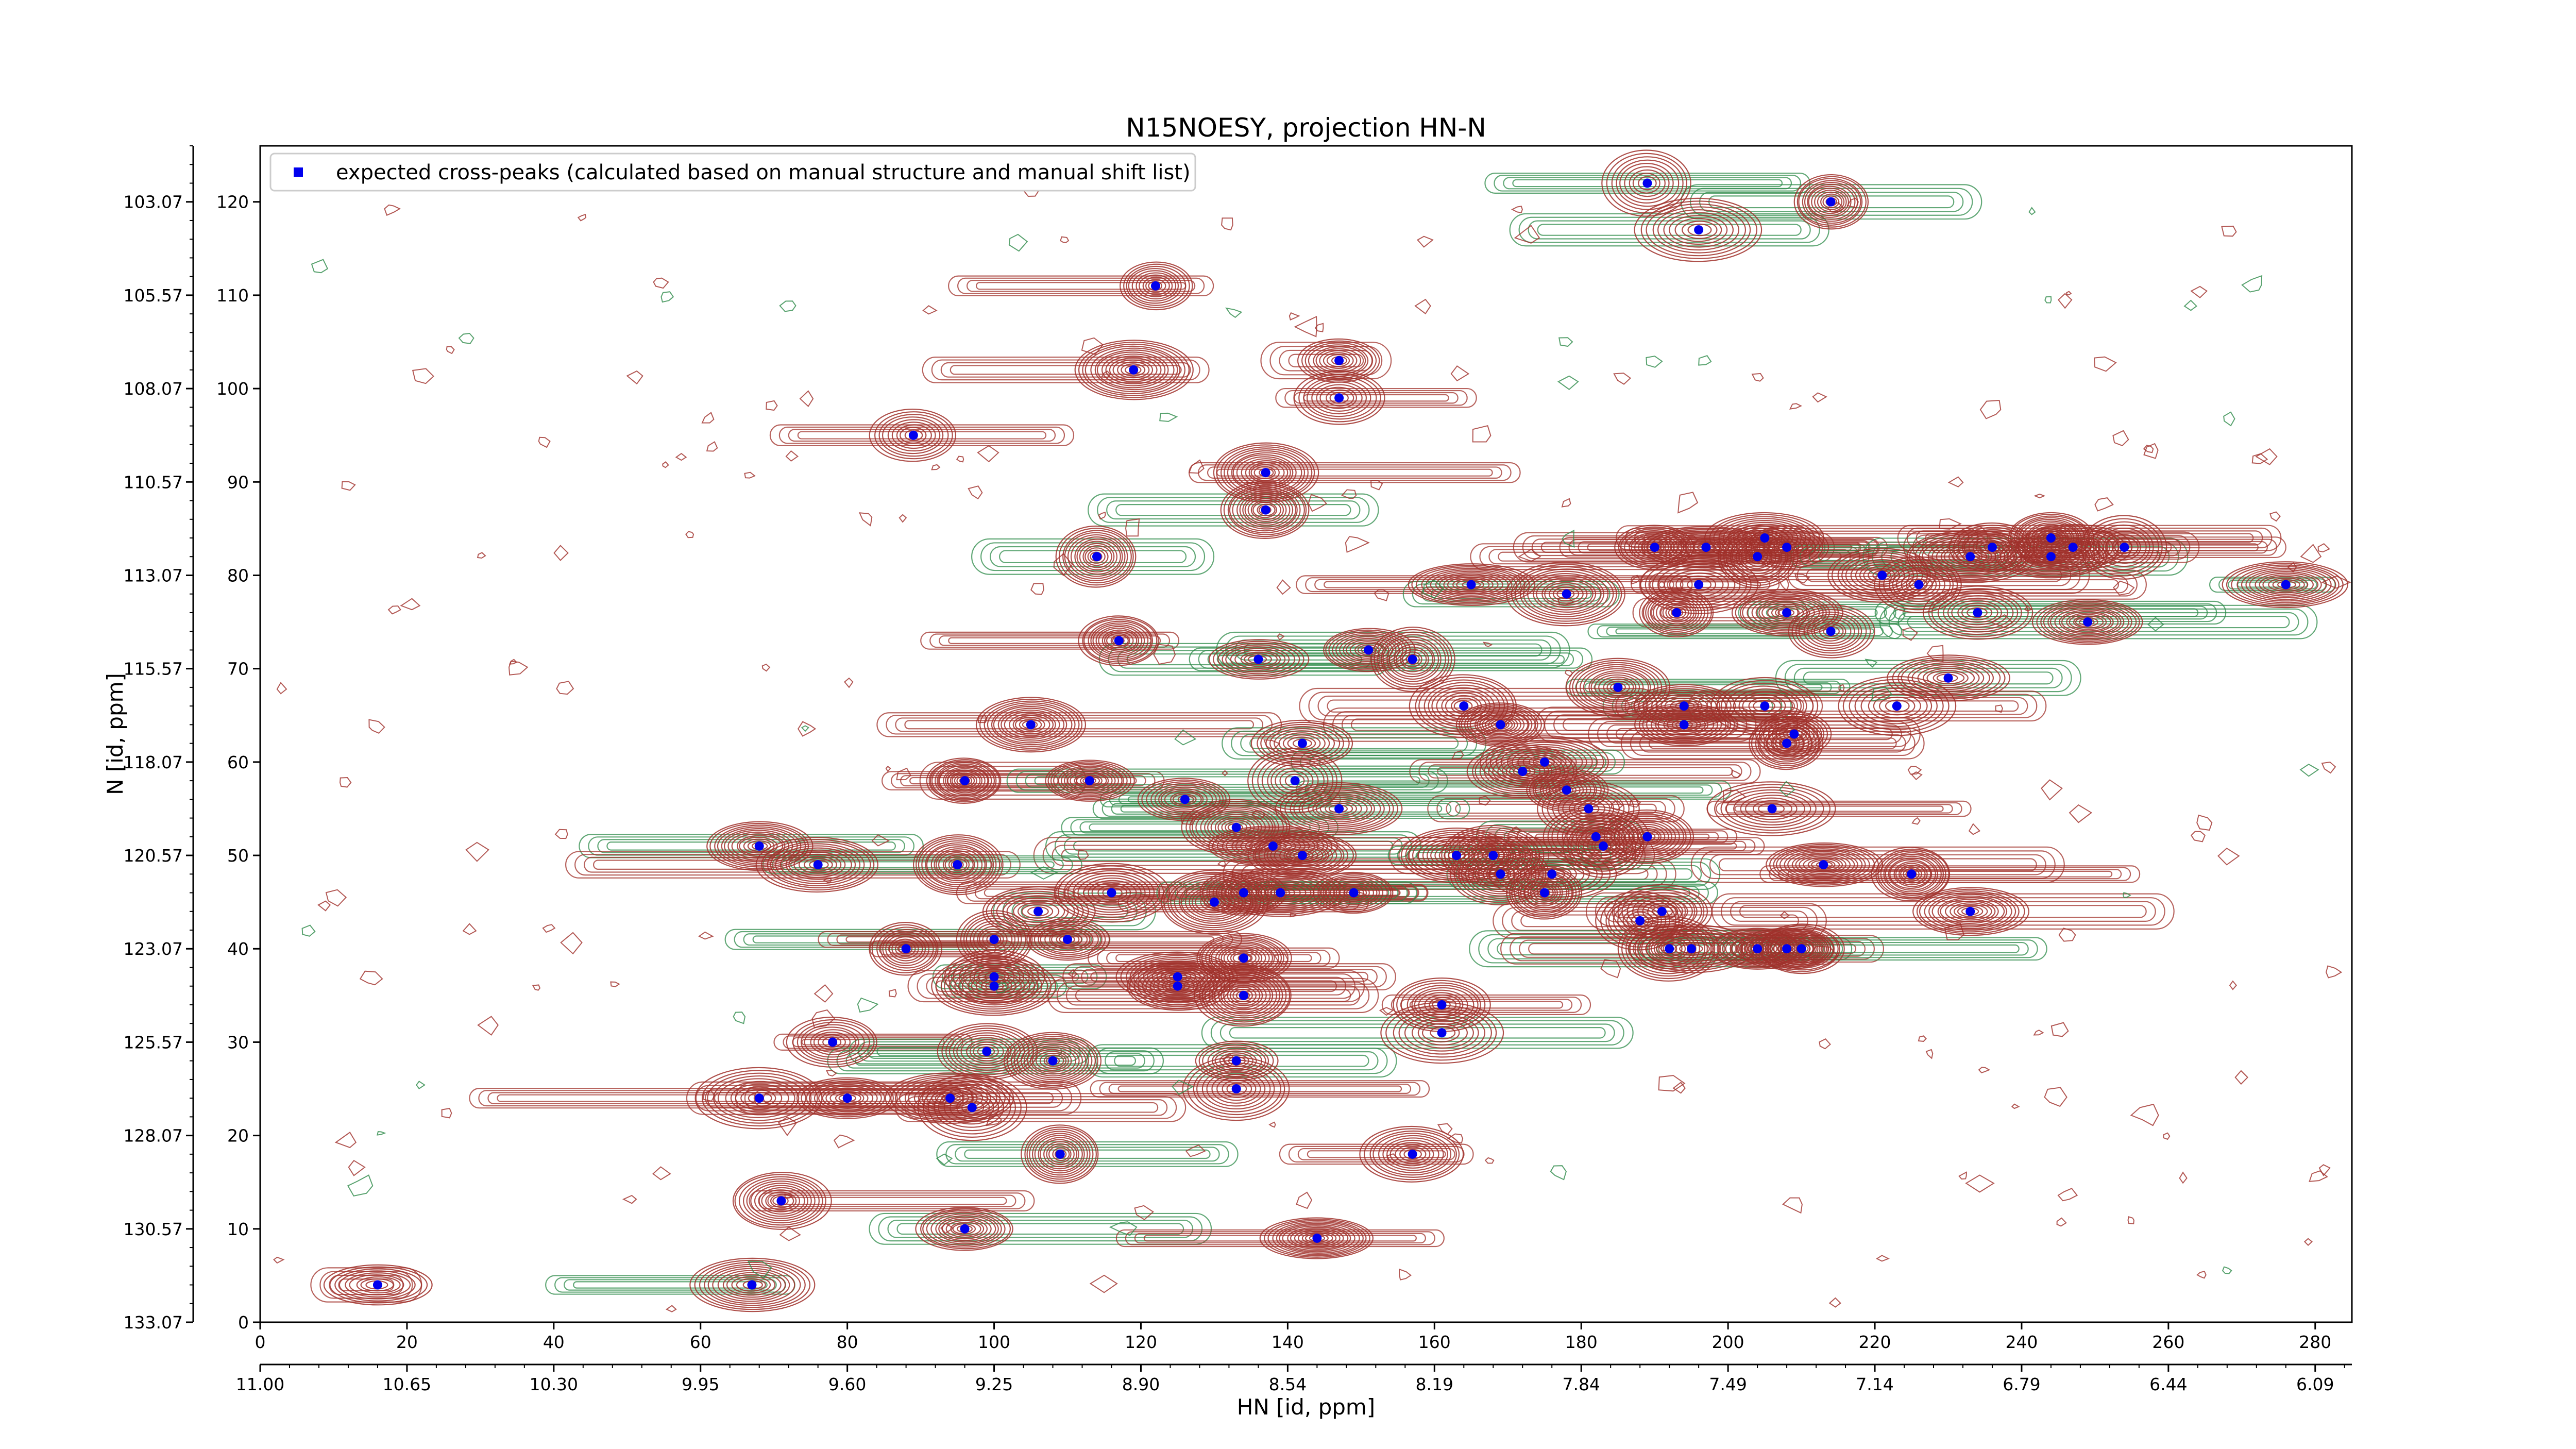  Describe the element at coordinates (238, 1136) in the screenshot. I see `y-index-tick-label: 20` at that location.